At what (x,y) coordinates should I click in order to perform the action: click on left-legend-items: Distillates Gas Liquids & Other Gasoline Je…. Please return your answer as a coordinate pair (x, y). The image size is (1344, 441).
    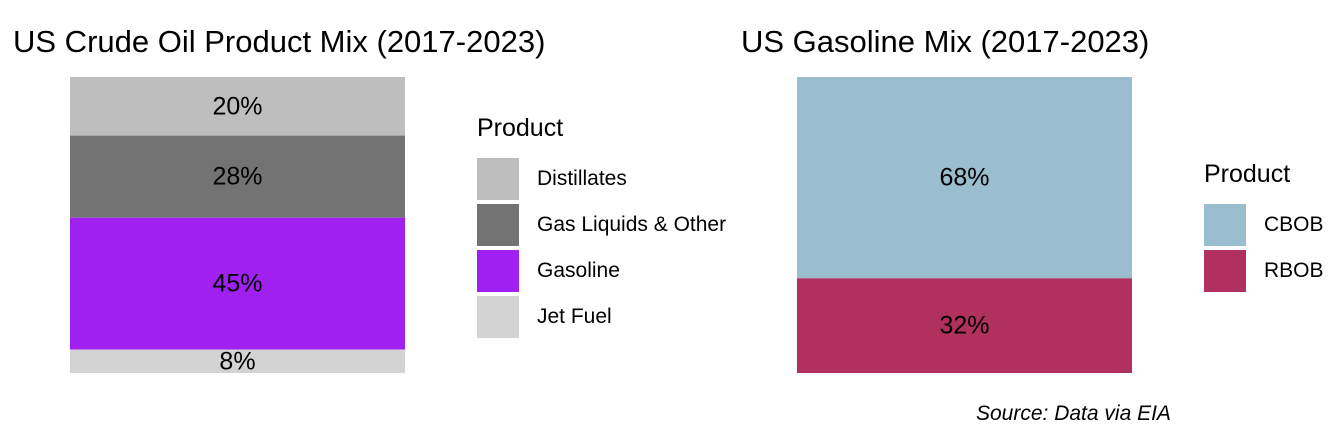
    Looking at the image, I should click on (601, 248).